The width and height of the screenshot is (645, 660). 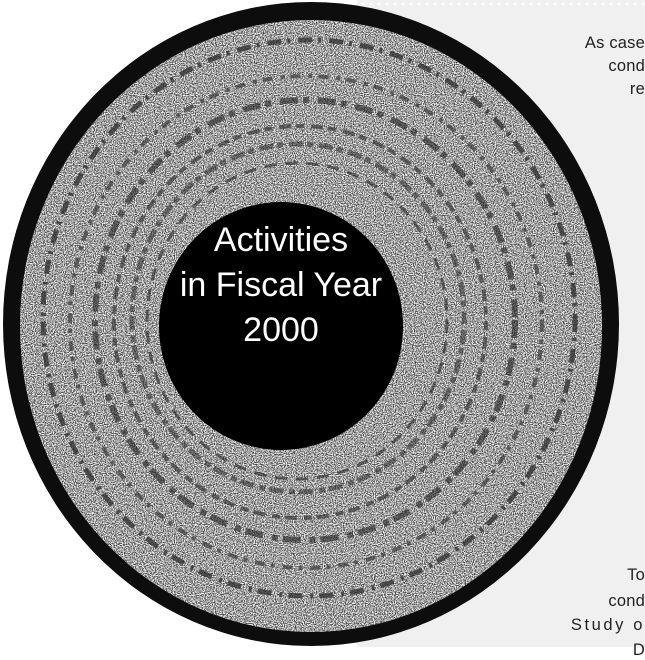 I want to click on title-line-2: in Fiscal Year, so click(x=281, y=285).